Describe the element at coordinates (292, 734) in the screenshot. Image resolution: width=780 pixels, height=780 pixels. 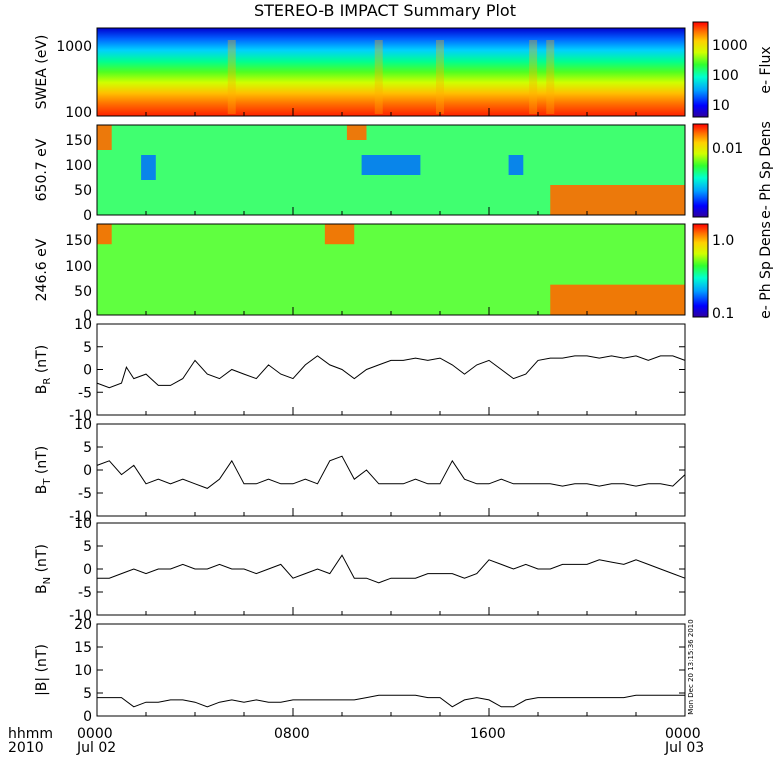
I see `xtick-0800: 0800` at that location.